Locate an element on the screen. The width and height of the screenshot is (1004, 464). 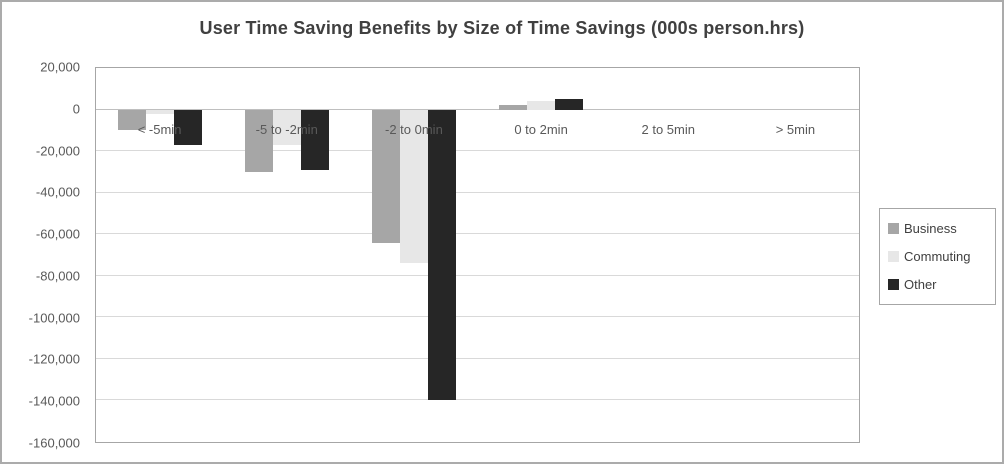
legend-item-commuting: Commuting is located at coordinates (937, 256).